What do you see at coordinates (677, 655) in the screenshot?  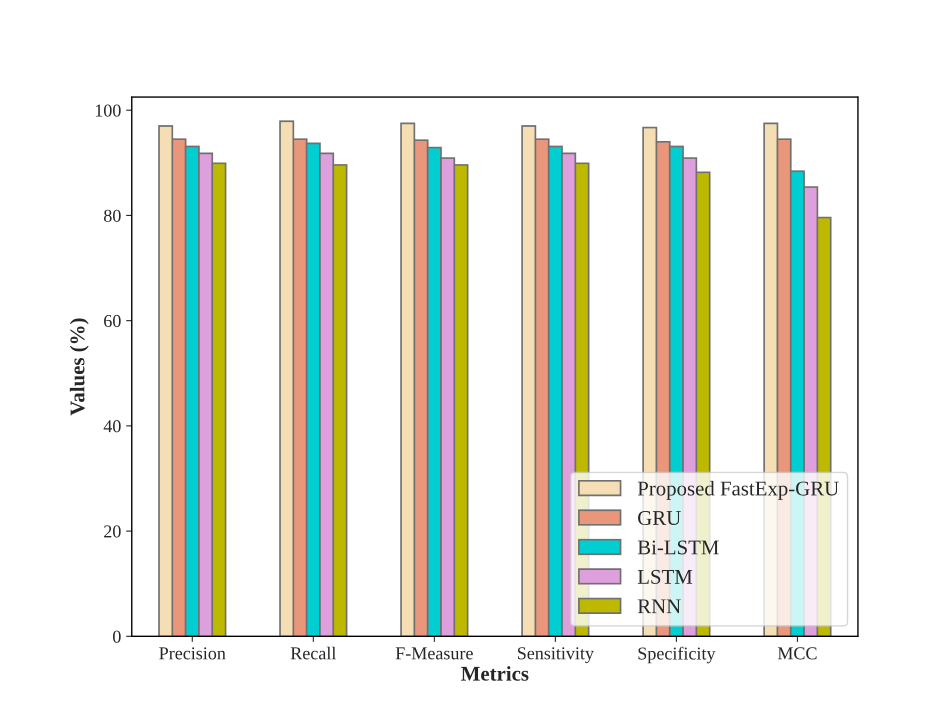 I see `x-tick-label: Specificity` at bounding box center [677, 655].